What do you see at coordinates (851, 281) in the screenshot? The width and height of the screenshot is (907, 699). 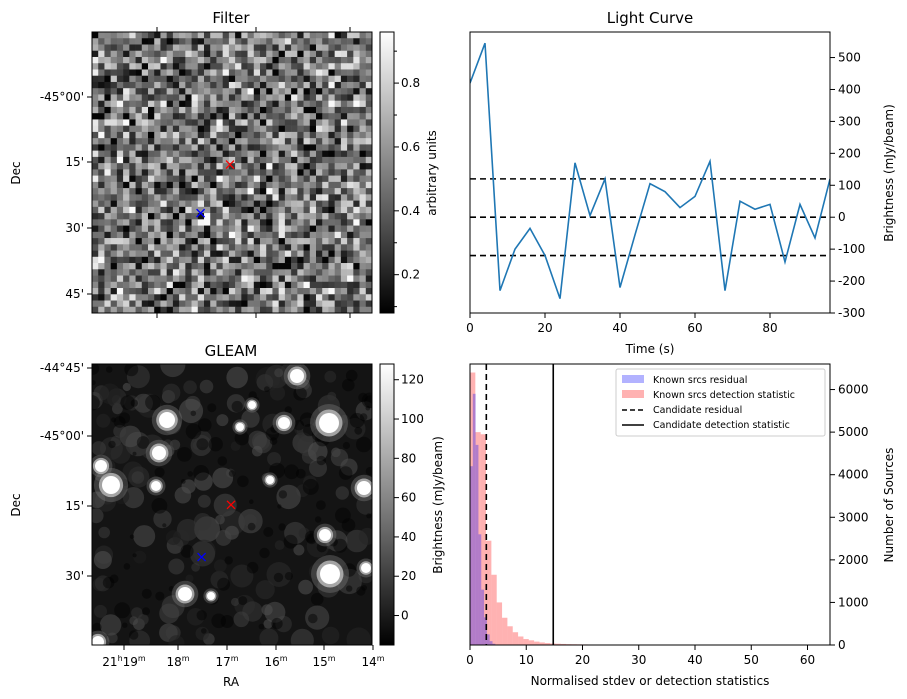 I see `light-curve-y-tick-label: -200` at bounding box center [851, 281].